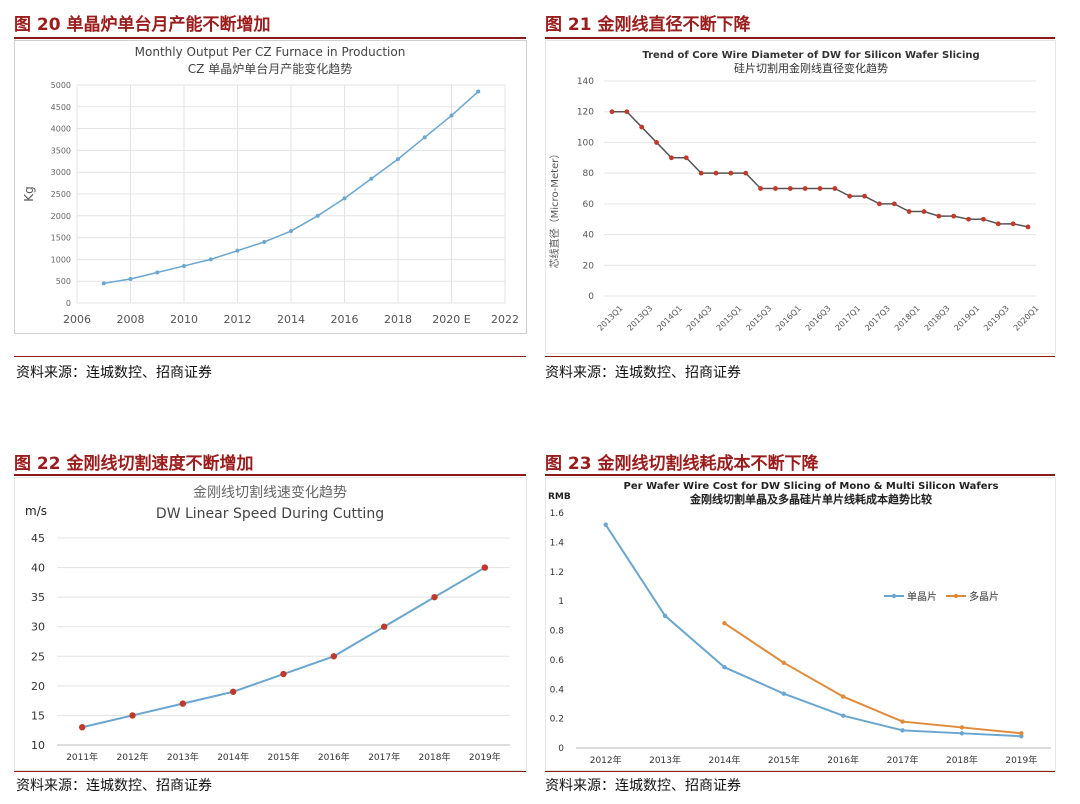  What do you see at coordinates (270, 356) in the screenshot?
I see `figure-20-bottom-rule` at bounding box center [270, 356].